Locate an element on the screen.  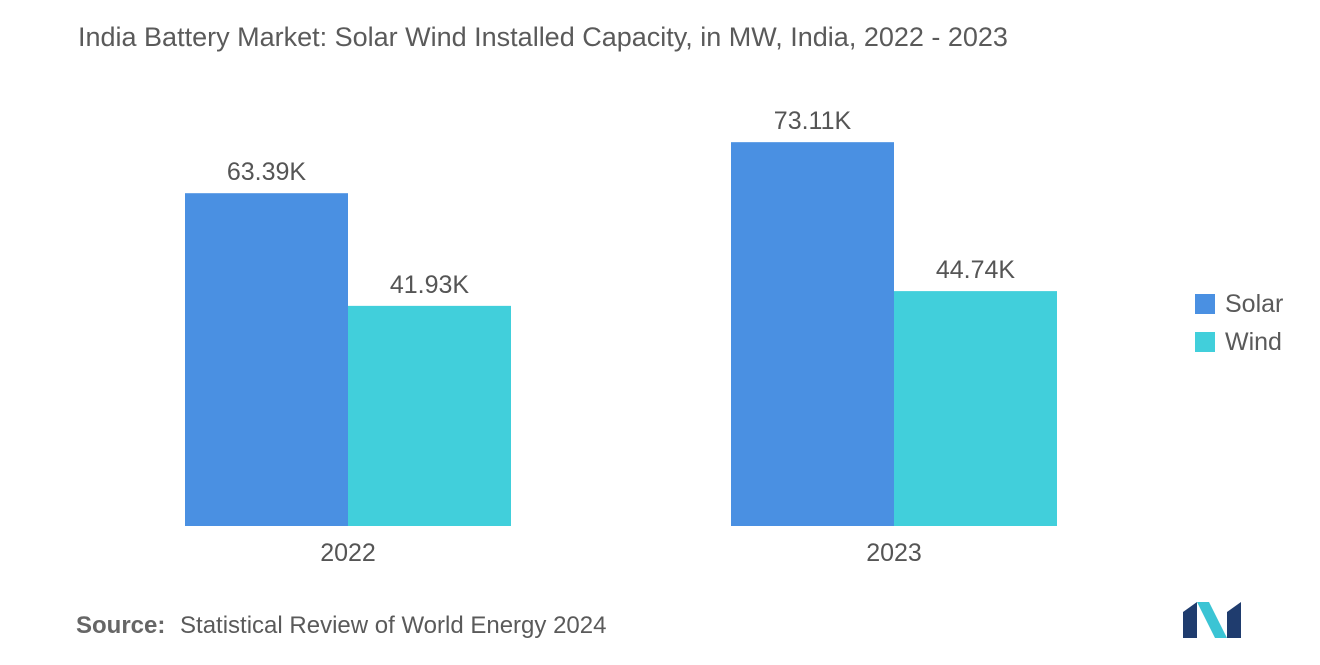
legend-swatch-solar is located at coordinates (1205, 304).